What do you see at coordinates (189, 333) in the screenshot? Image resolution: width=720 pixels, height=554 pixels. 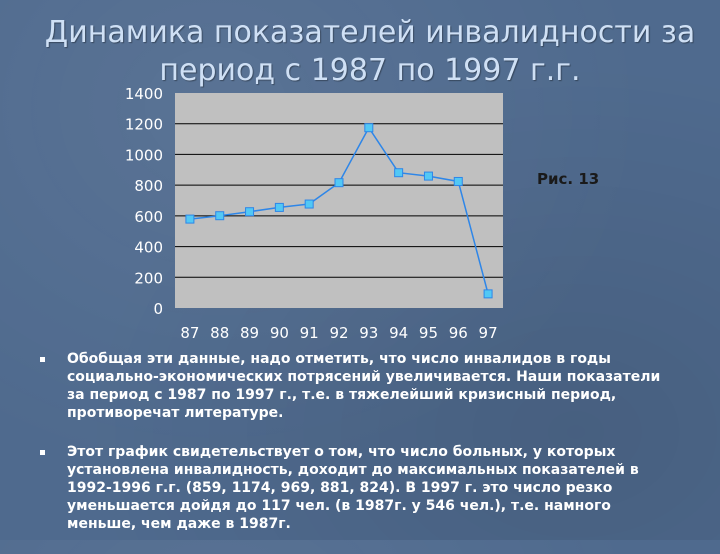 I see `x-tick-label: 87` at bounding box center [189, 333].